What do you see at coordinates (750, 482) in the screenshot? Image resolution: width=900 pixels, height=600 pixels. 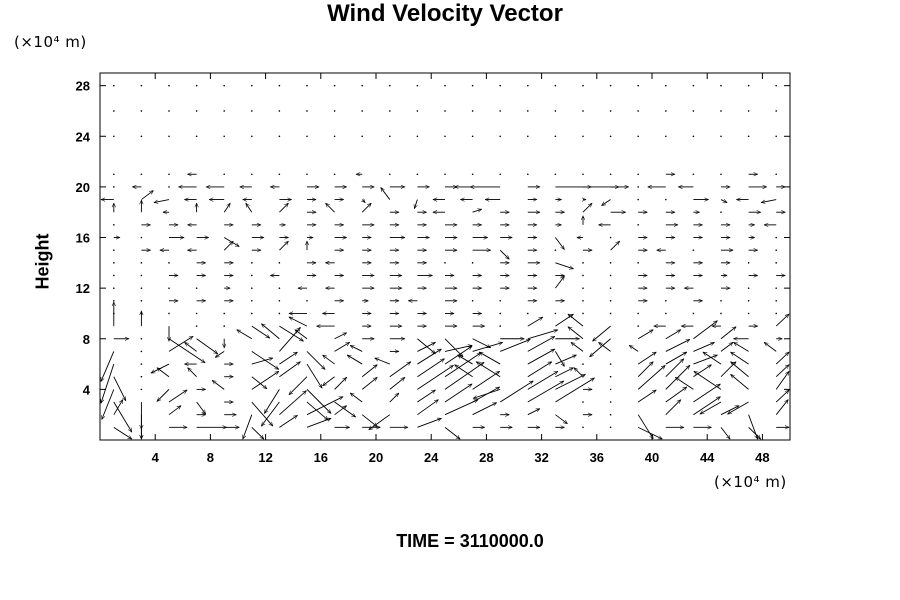 I see `x-axis-unit-label: (×10⁴ m)` at bounding box center [750, 482].